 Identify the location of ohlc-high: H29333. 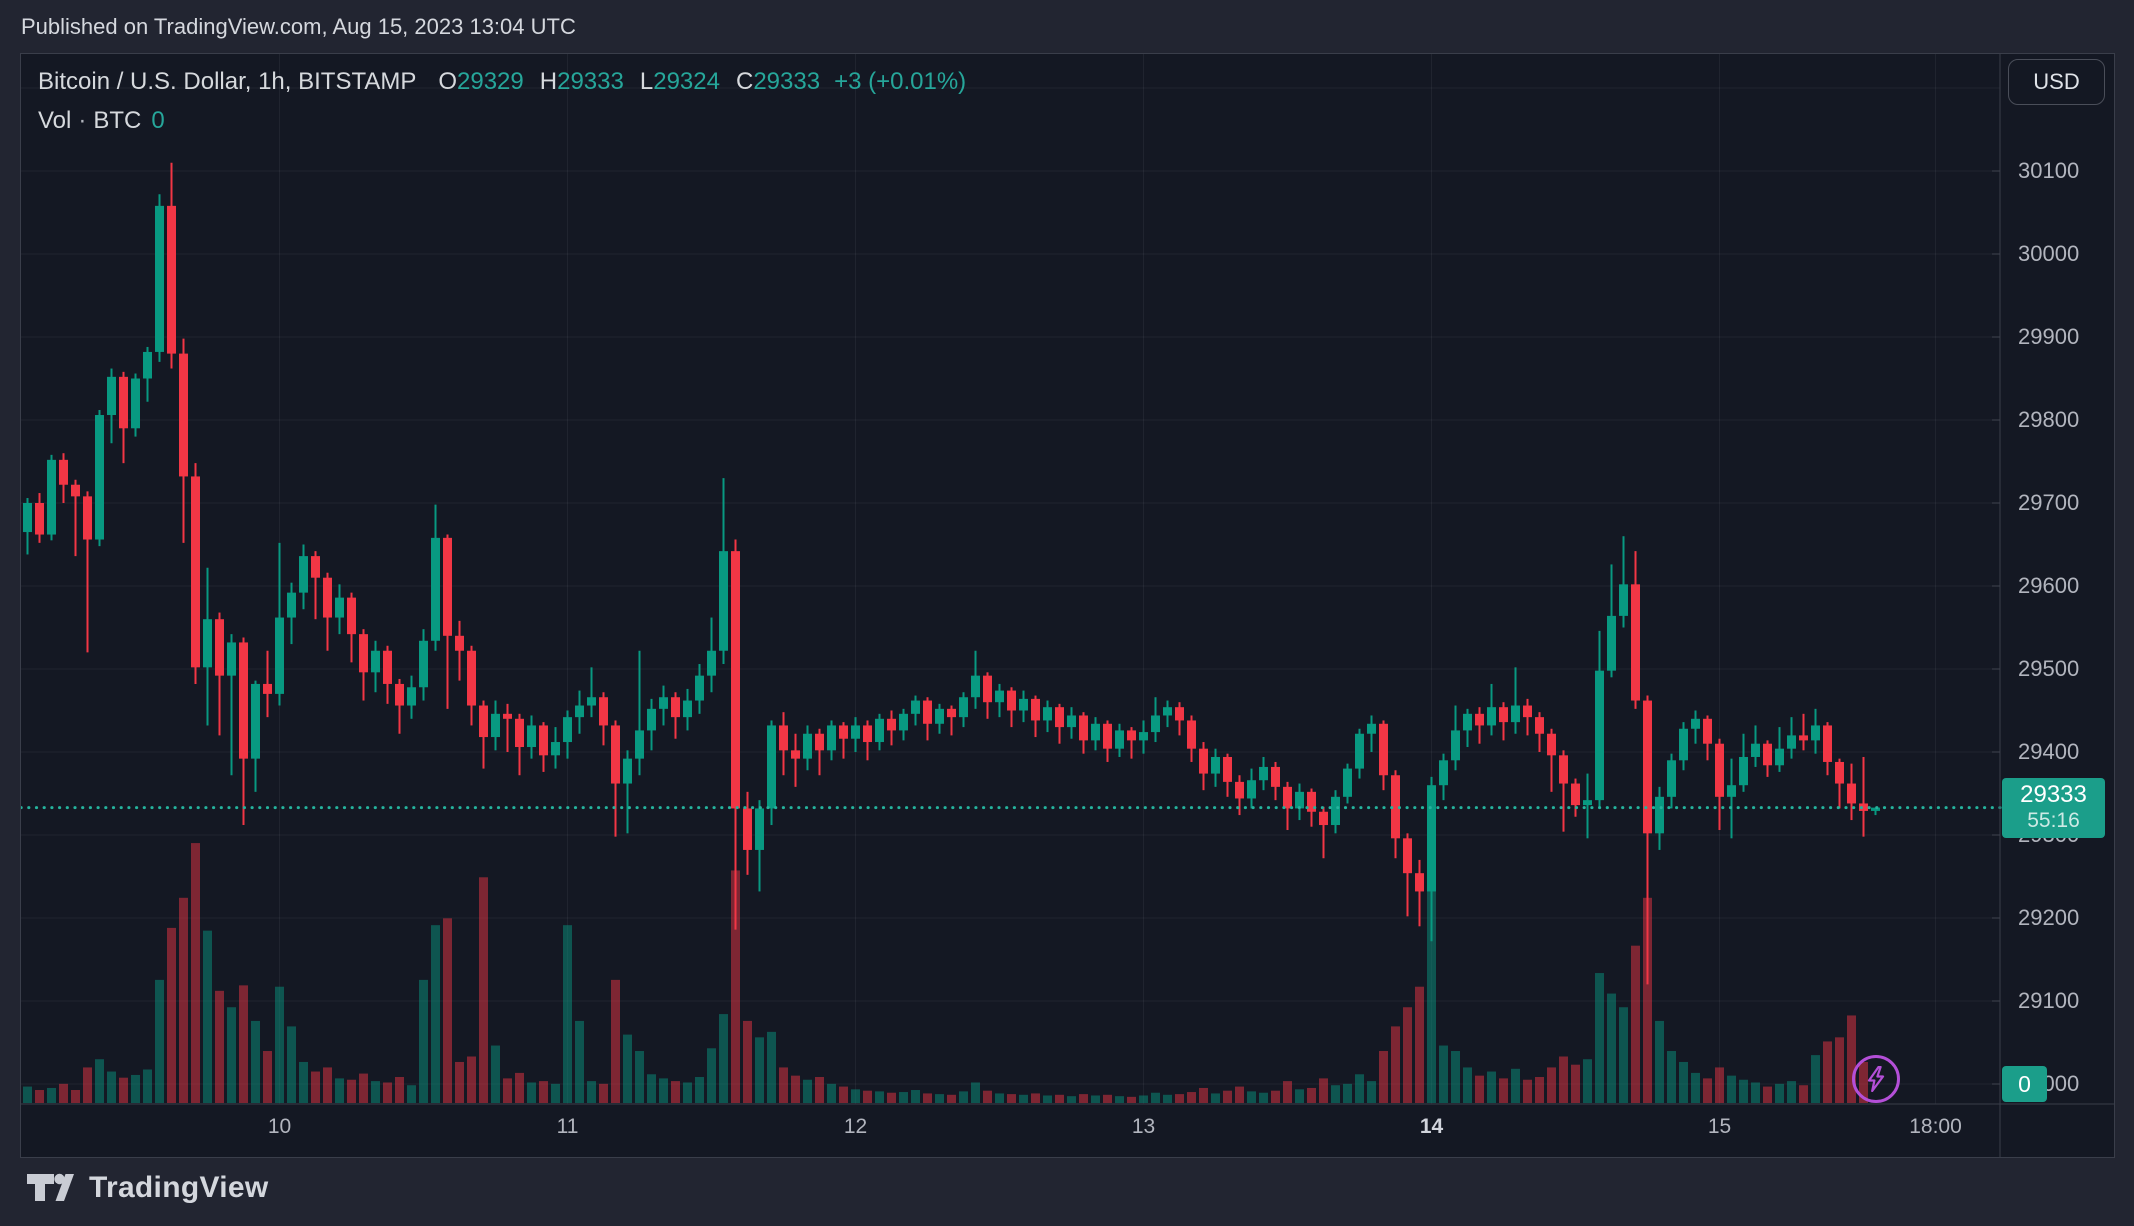
(581, 81).